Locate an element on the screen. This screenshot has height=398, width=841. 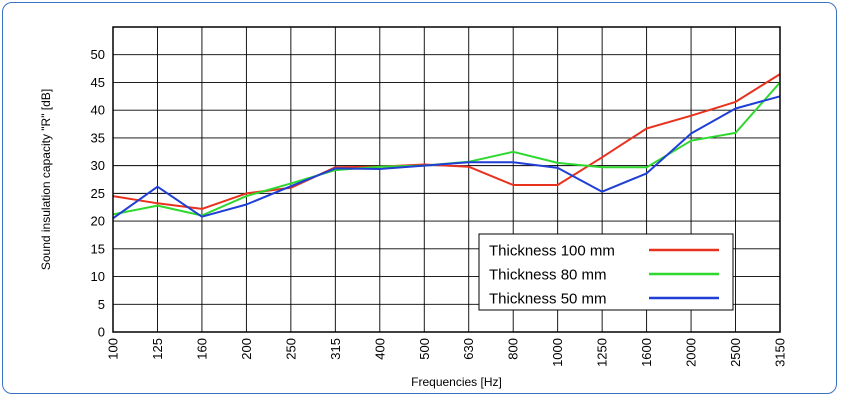
y-tick-label: 15 is located at coordinates (98, 248).